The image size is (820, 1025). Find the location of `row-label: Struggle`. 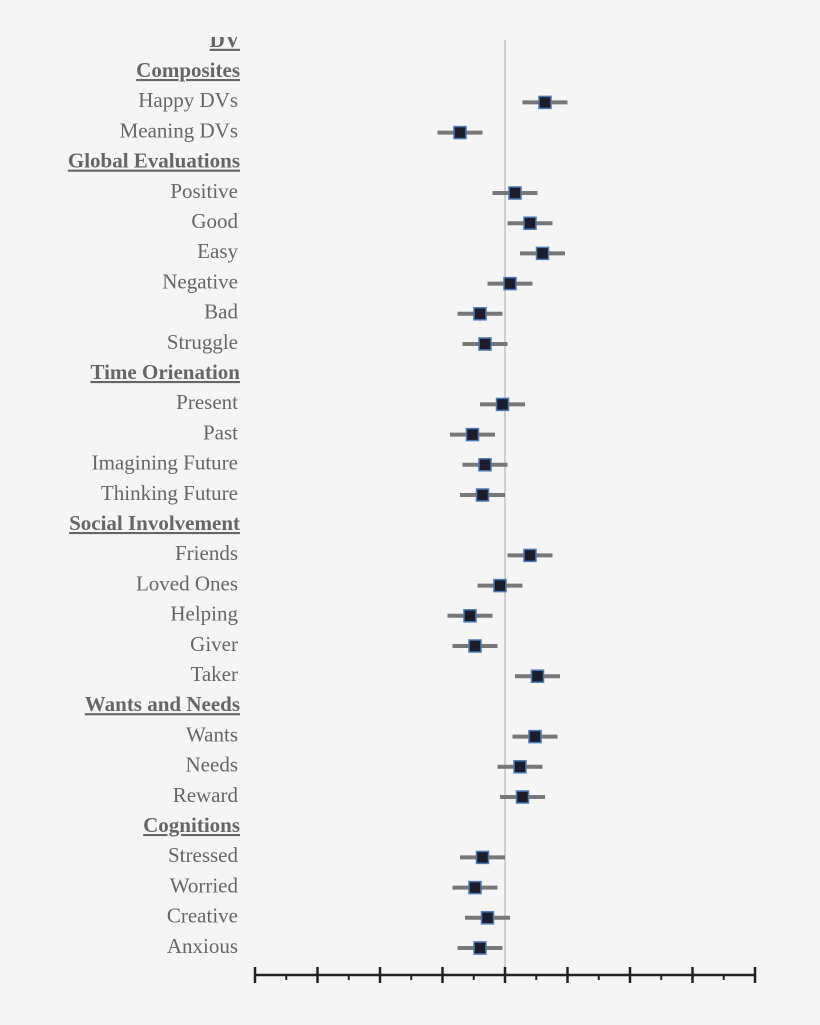

row-label: Struggle is located at coordinates (202, 342).